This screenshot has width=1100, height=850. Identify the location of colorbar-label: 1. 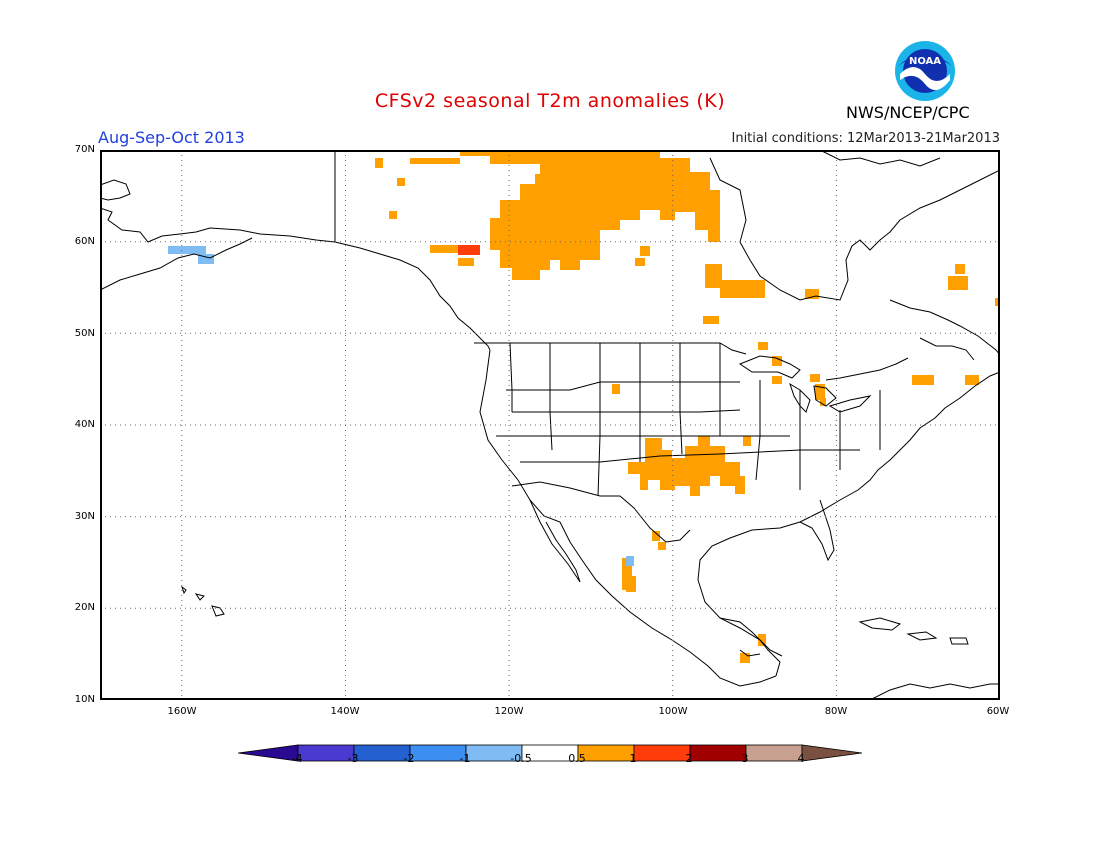
(633, 758).